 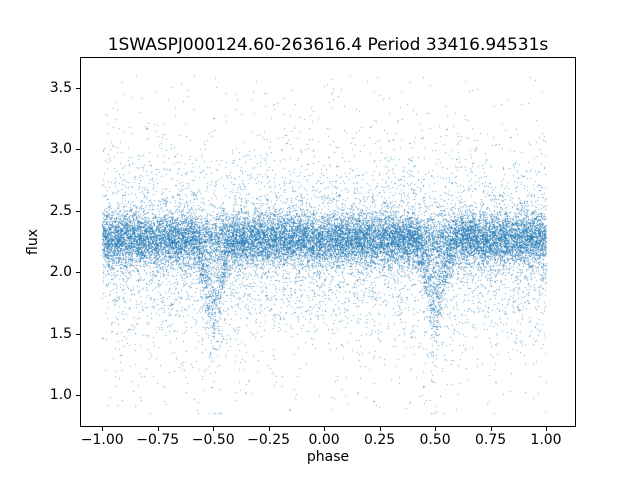 I want to click on x-tick-label: −0.25, so click(x=269, y=440).